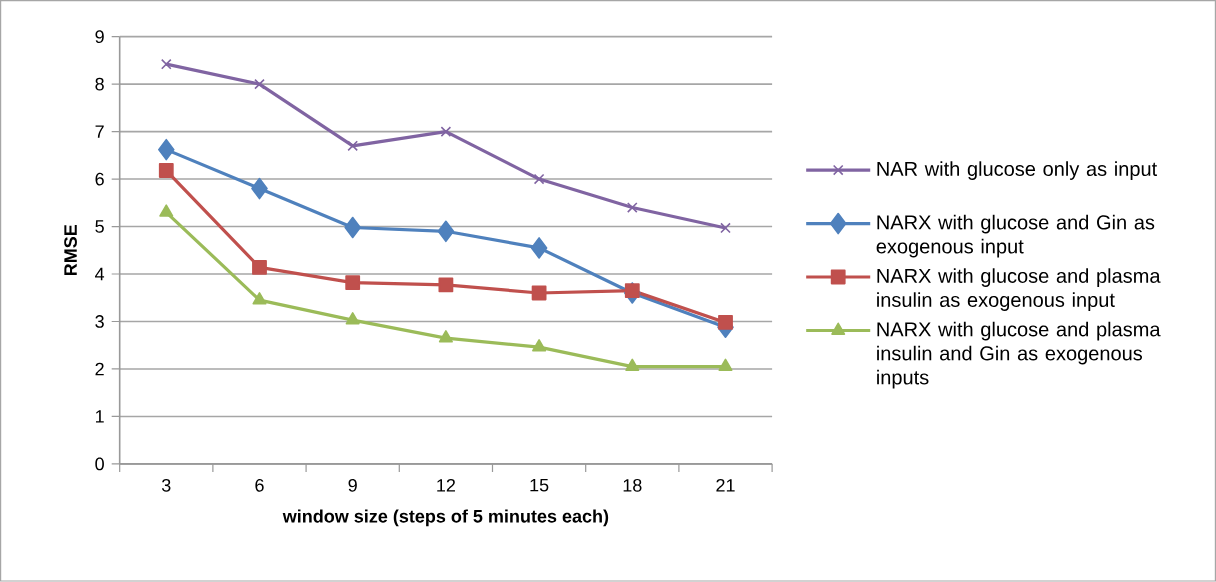  Describe the element at coordinates (99, 464) in the screenshot. I see `y-tick-label: 0` at that location.